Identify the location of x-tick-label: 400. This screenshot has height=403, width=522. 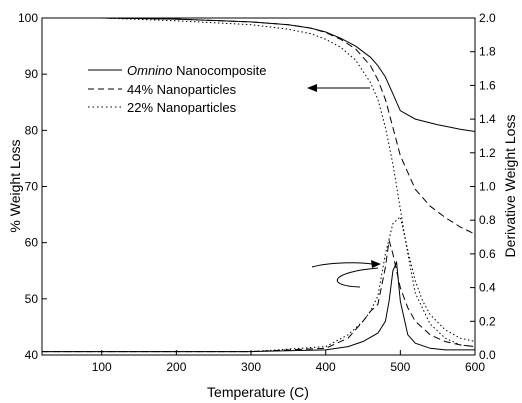
(326, 367).